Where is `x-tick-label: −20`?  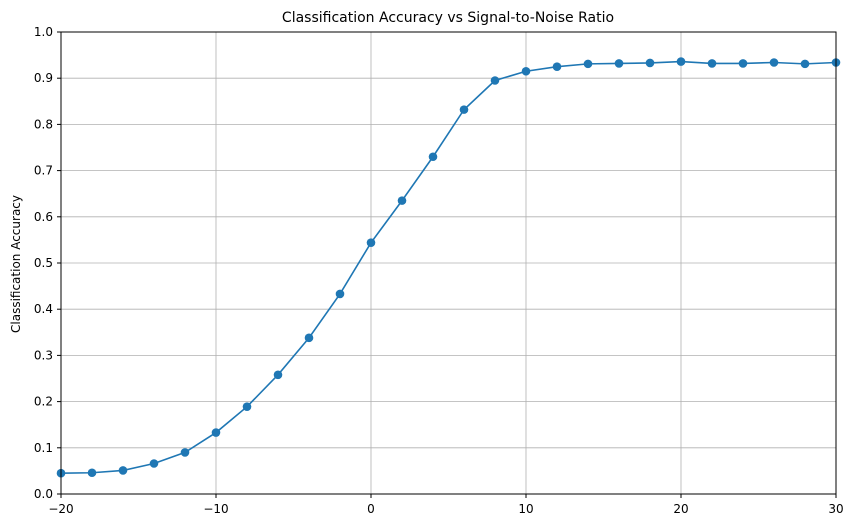 x-tick-label: −20 is located at coordinates (60, 509).